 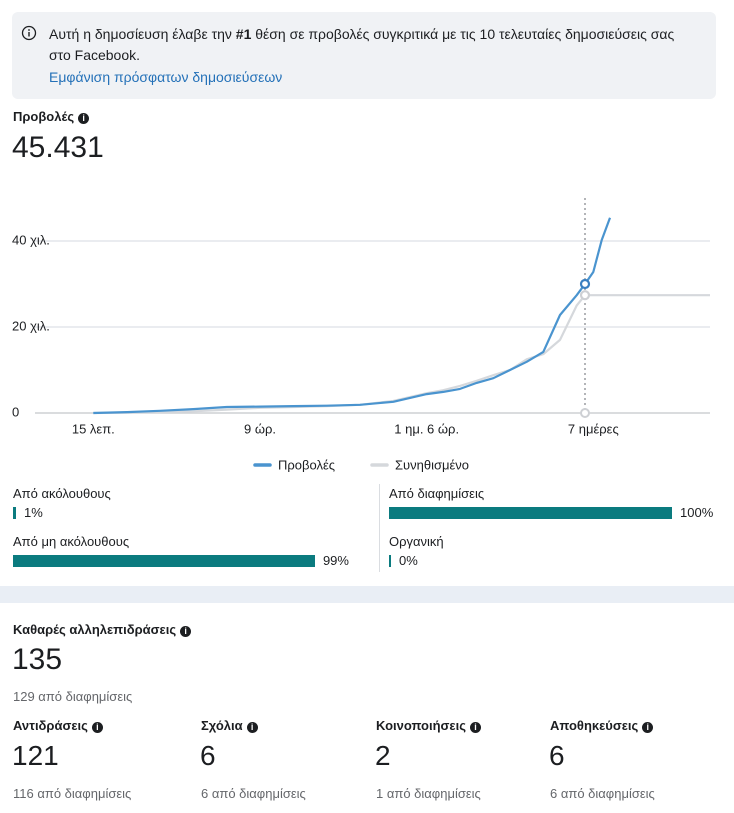 What do you see at coordinates (401, 354) in the screenshot?
I see `series-line` at bounding box center [401, 354].